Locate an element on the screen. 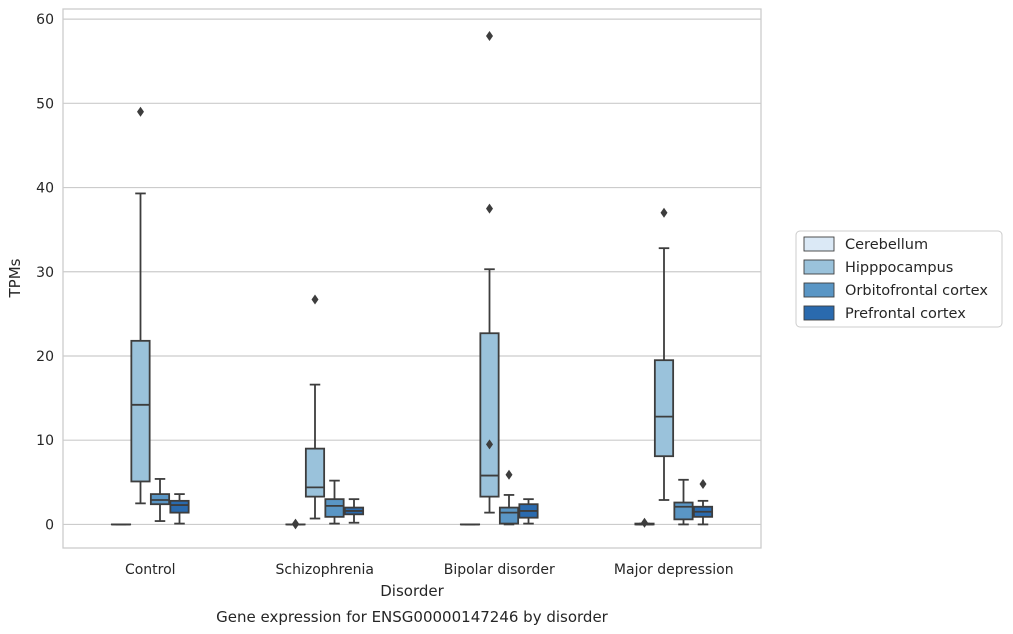 Image resolution: width=1013 pixels, height=634 pixels. y-tick-label: 50 is located at coordinates (45, 104).